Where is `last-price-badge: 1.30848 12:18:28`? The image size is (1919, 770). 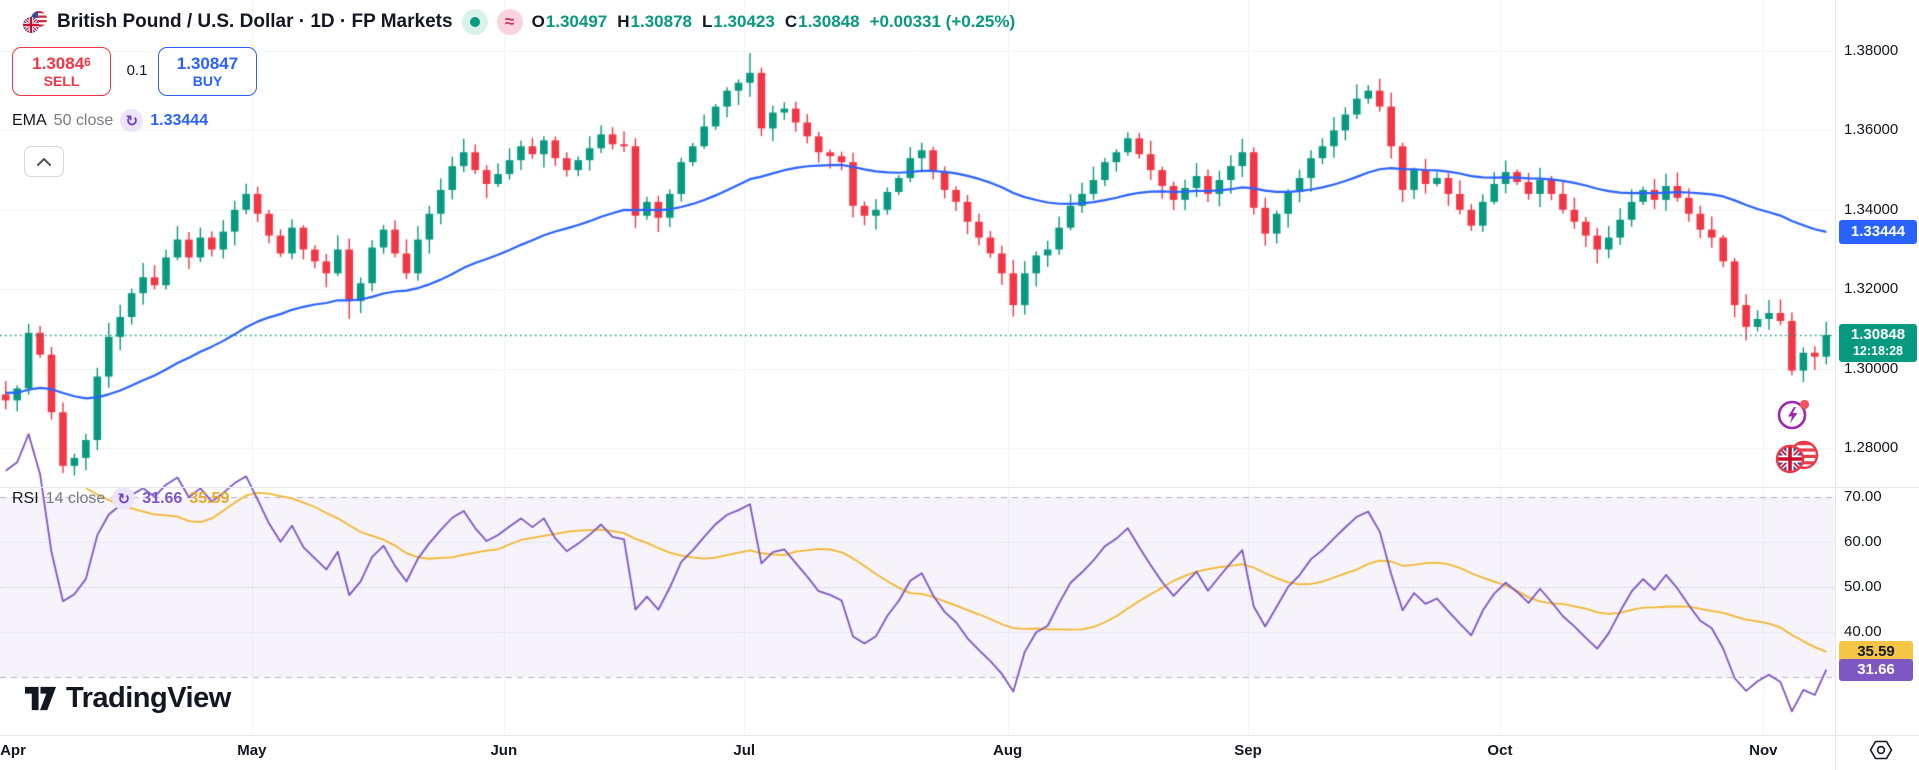 last-price-badge: 1.30848 12:18:28 is located at coordinates (1878, 342).